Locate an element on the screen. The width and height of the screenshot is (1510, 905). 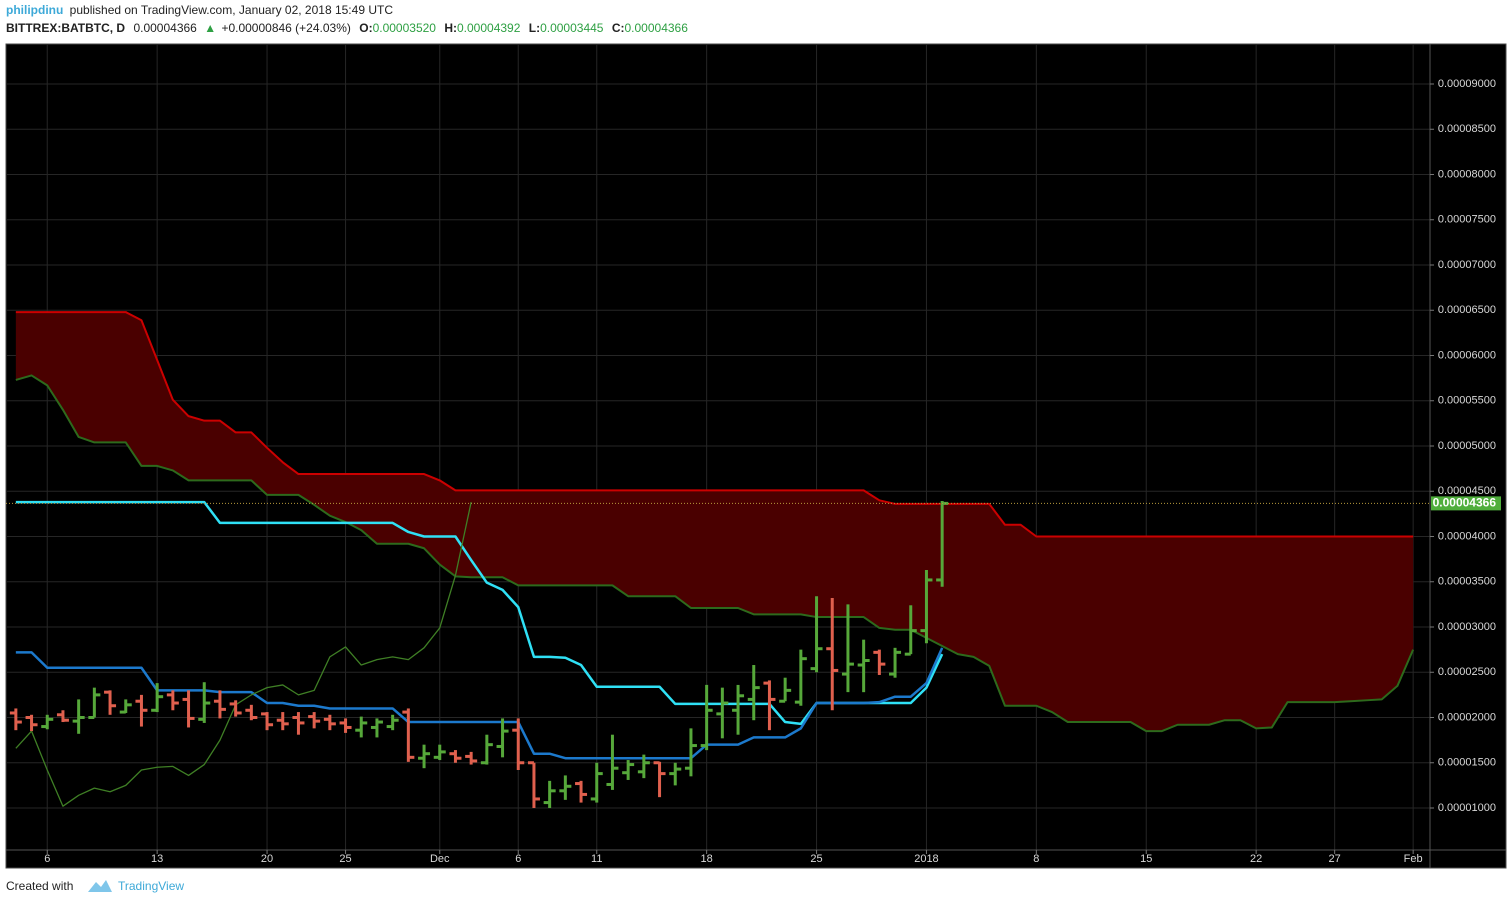
y-tick-label: 0.00001000 is located at coordinates (1467, 808).